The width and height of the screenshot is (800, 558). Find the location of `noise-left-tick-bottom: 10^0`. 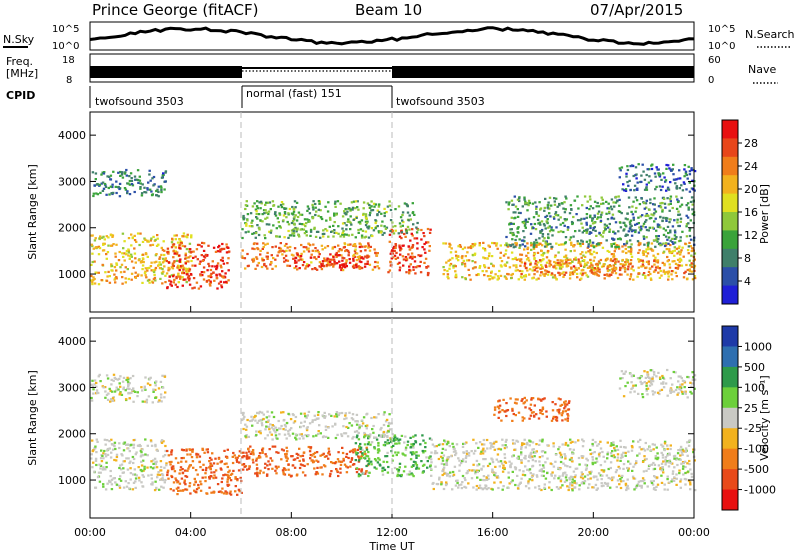

noise-left-tick-bottom: 10^0 is located at coordinates (65, 46).